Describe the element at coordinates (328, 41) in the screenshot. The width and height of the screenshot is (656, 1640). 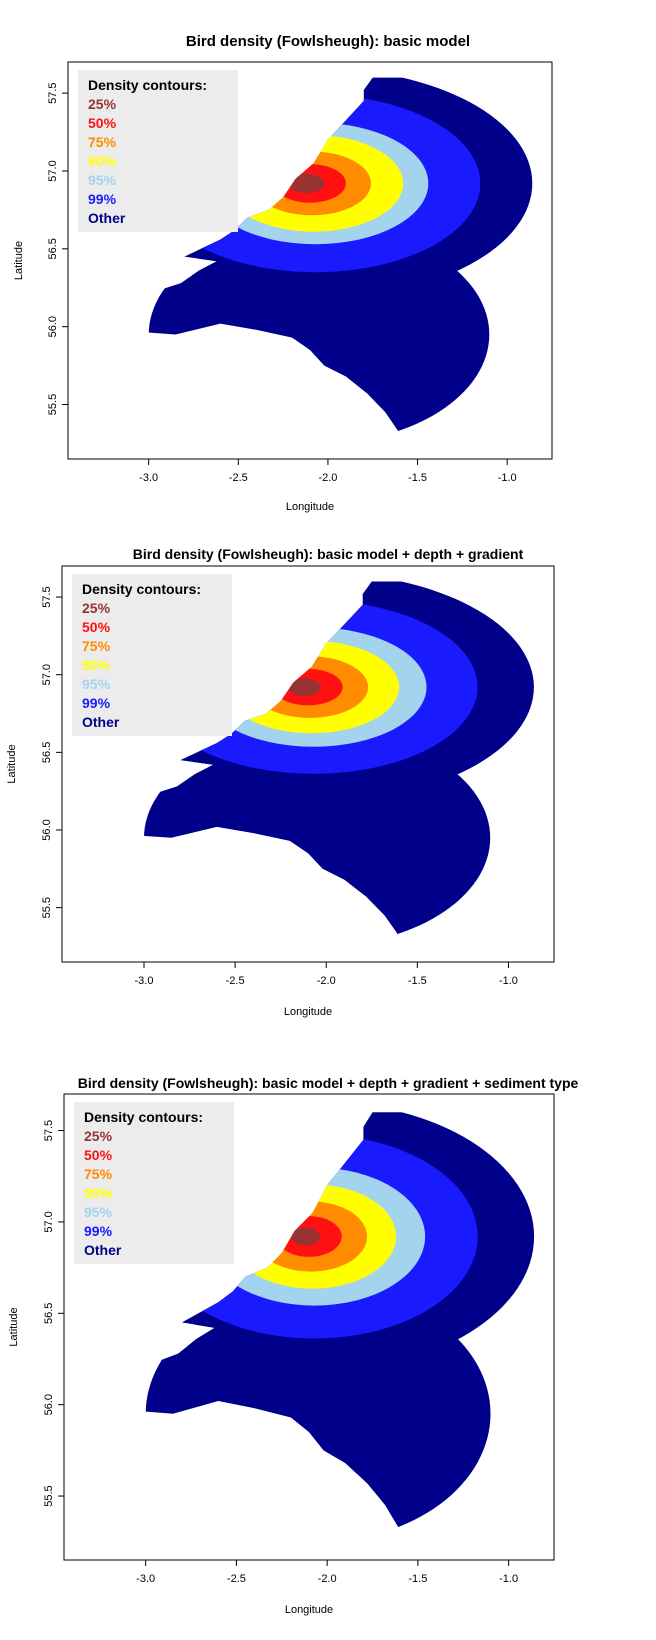
I see `chart-title: Bird density (Fowlsheugh): basic model` at that location.